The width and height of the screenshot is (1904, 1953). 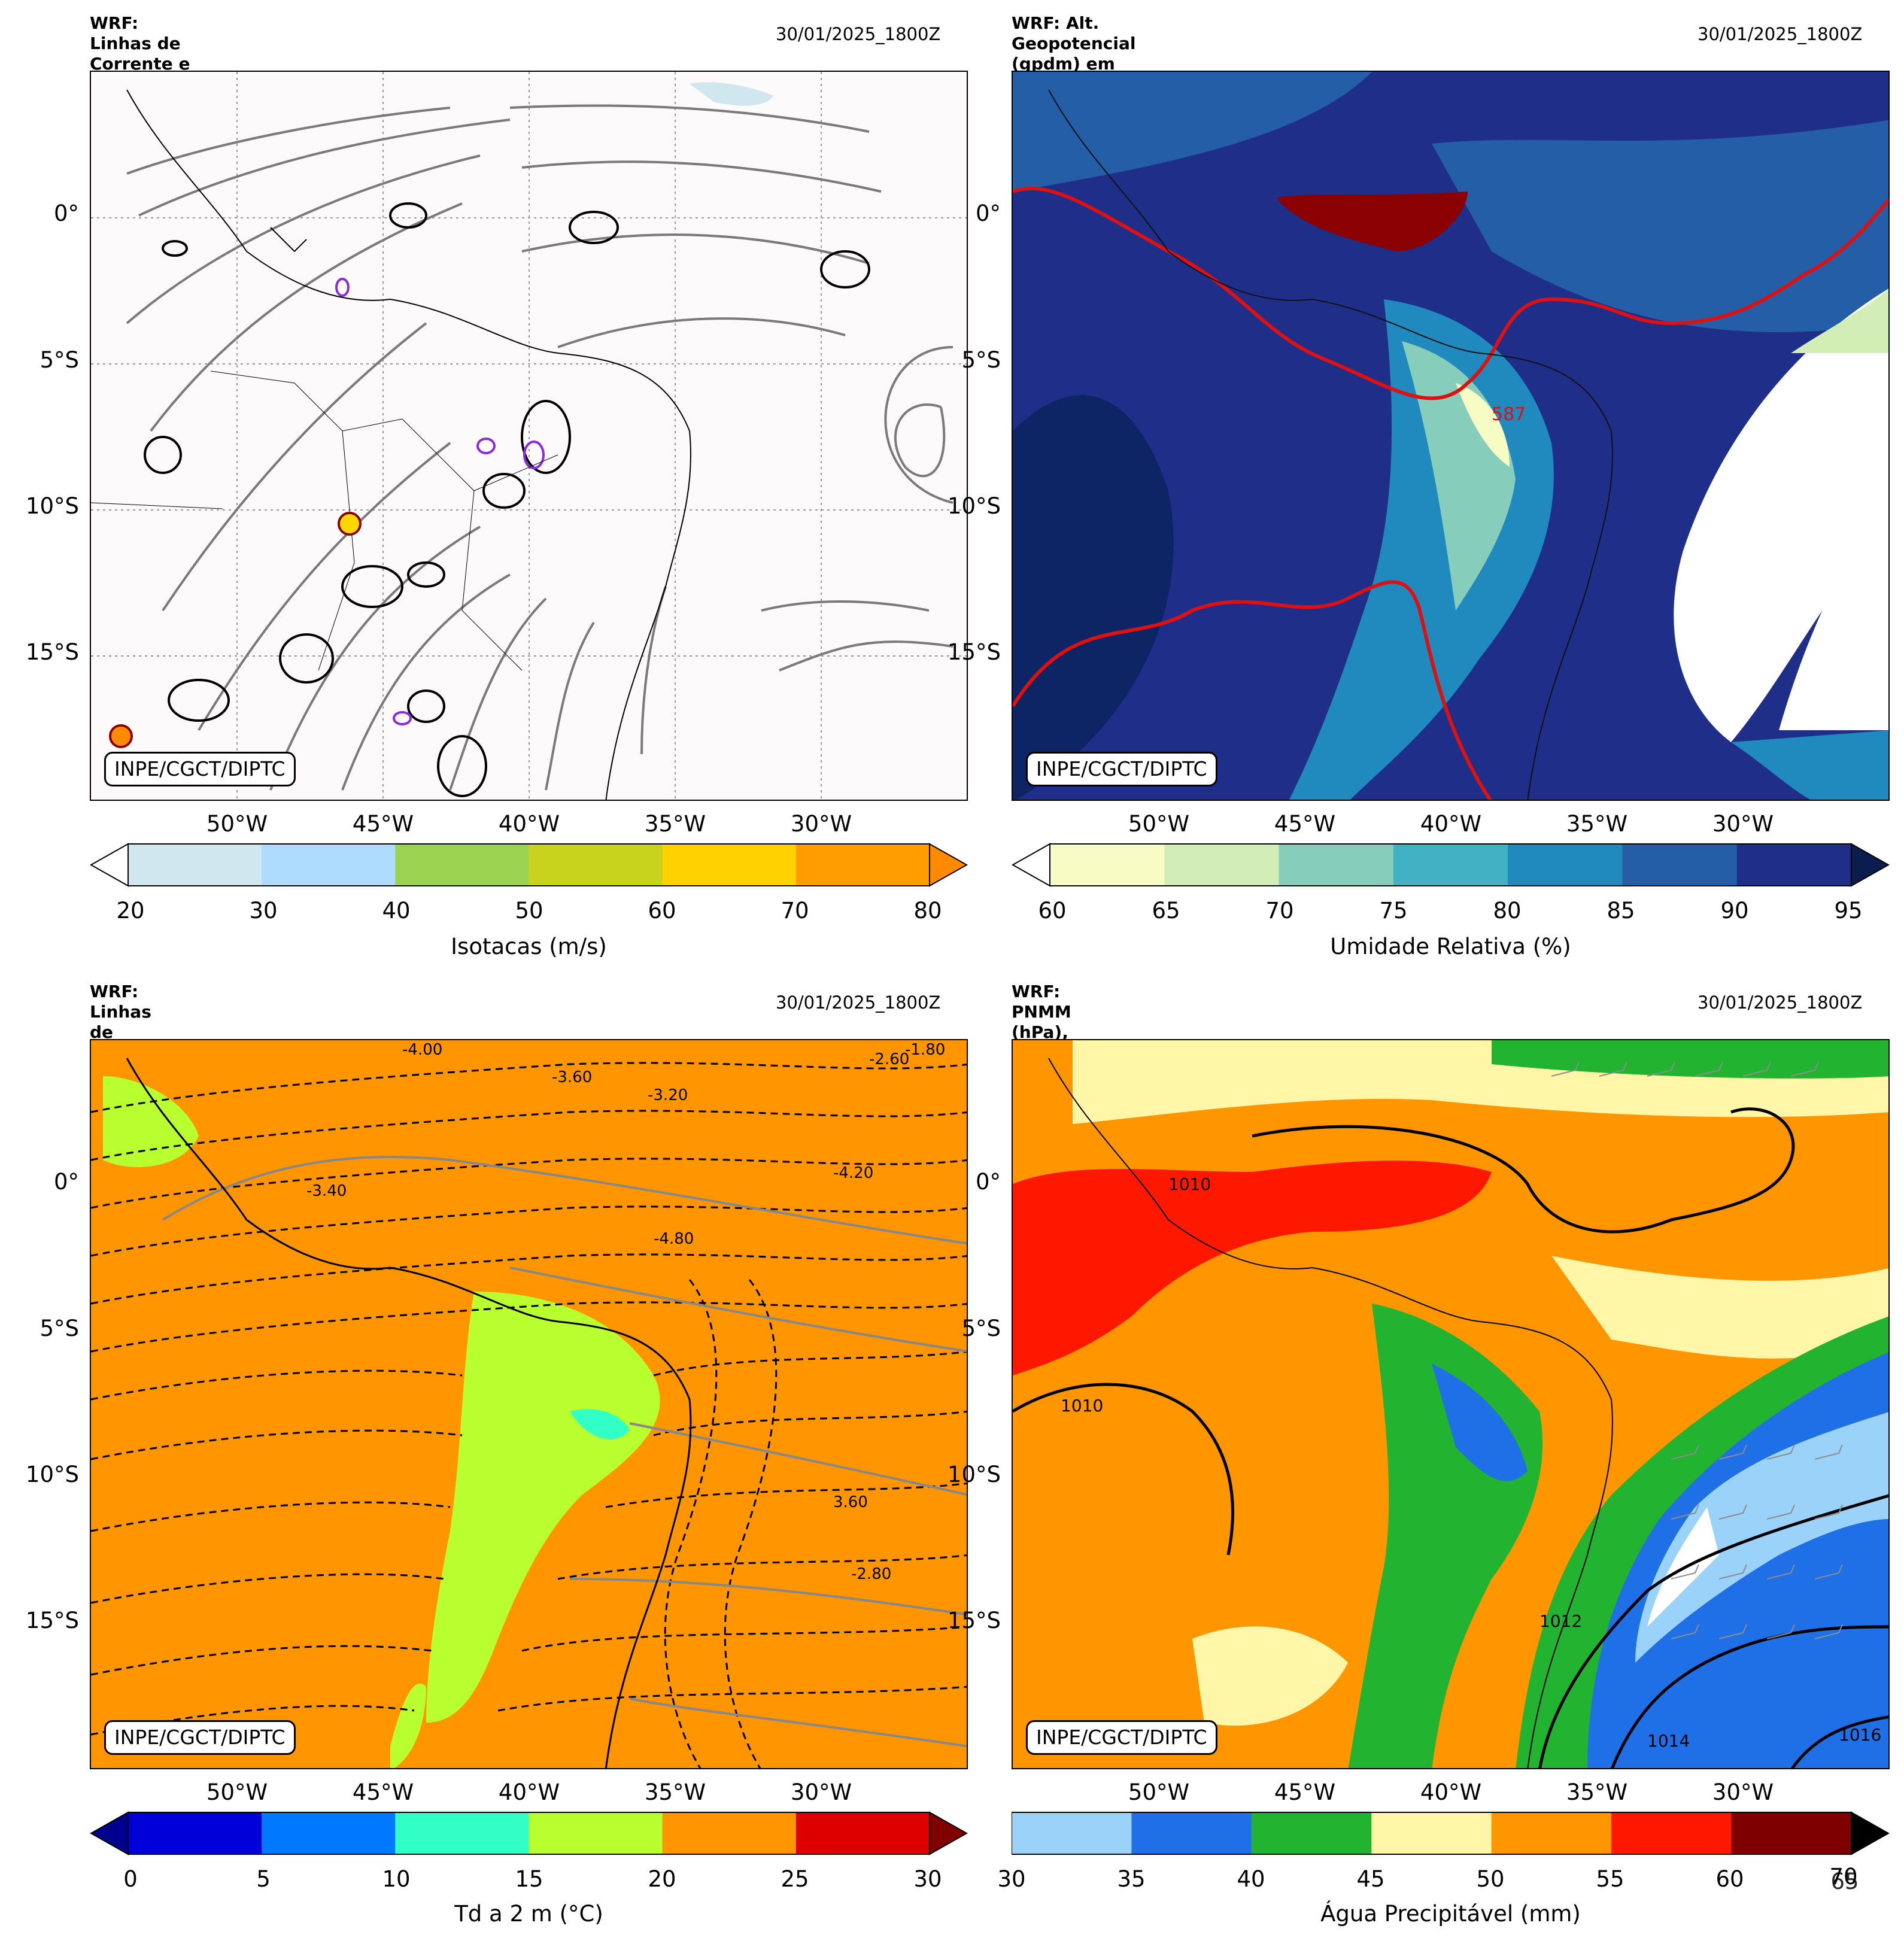 I want to click on panel-date: 30/01/2025_1800Z, so click(x=859, y=1002).